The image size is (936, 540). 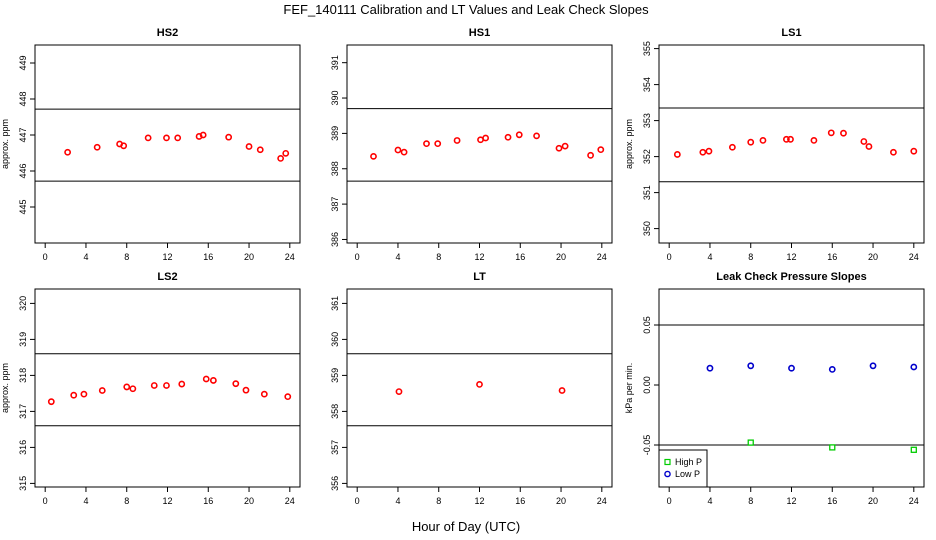 I want to click on y-tick-label: 320, so click(x=23, y=303).